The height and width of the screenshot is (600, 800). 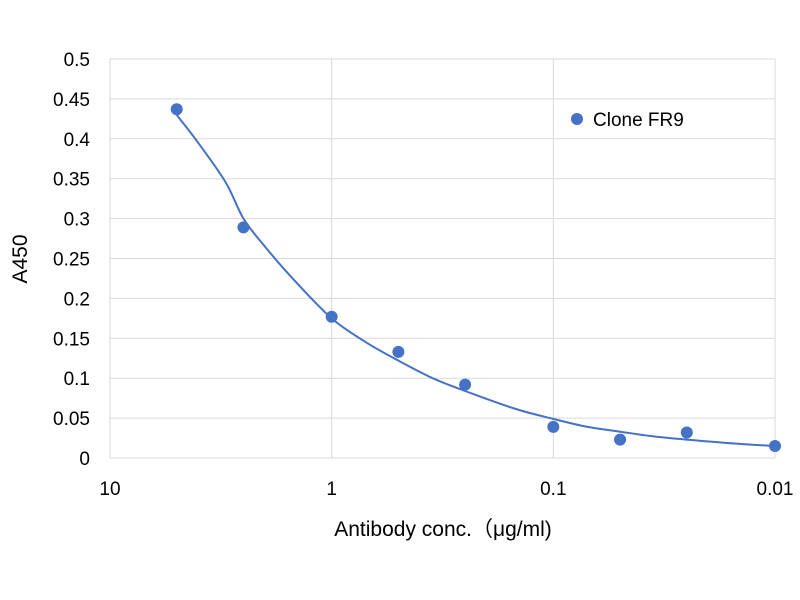 I want to click on x-axis-title: Antibody conc.（μg/ml), so click(x=443, y=529).